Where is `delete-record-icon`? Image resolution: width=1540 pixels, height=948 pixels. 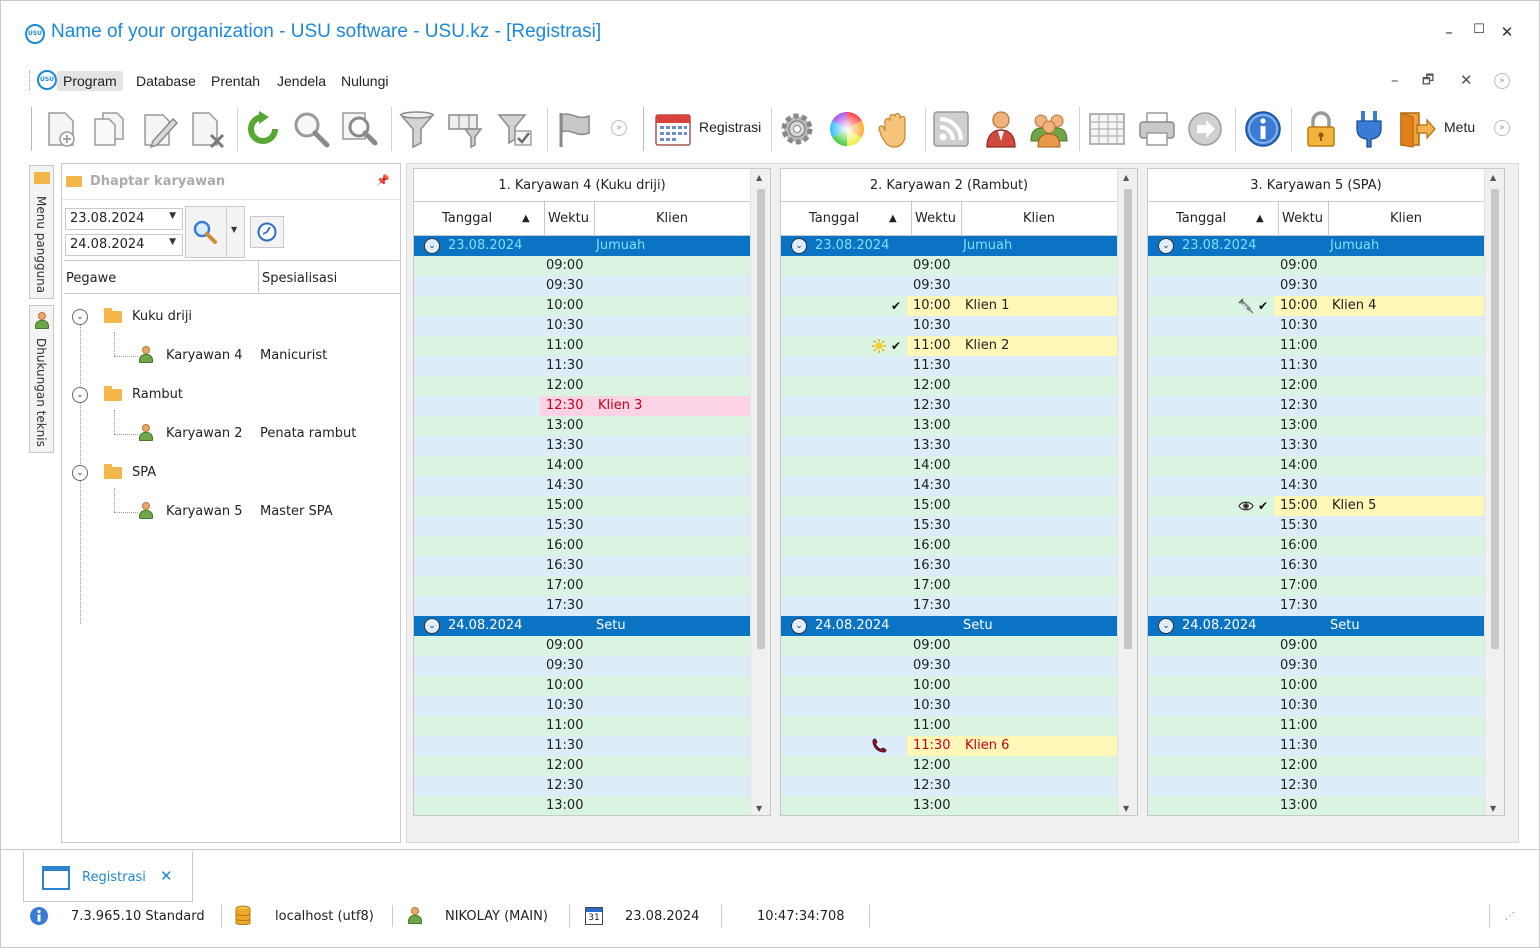
delete-record-icon is located at coordinates (207, 129).